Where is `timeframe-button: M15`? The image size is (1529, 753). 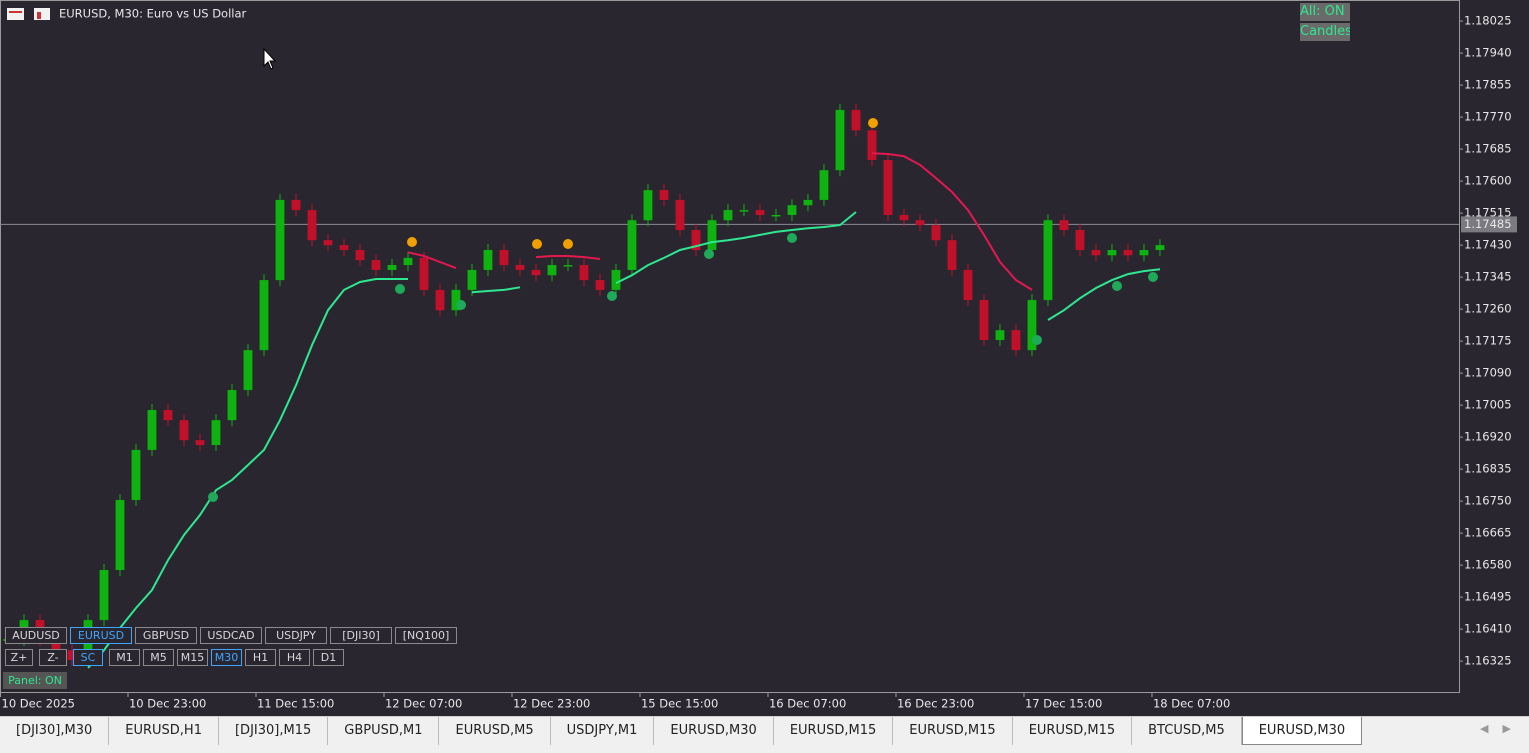
timeframe-button: M15 is located at coordinates (192, 657).